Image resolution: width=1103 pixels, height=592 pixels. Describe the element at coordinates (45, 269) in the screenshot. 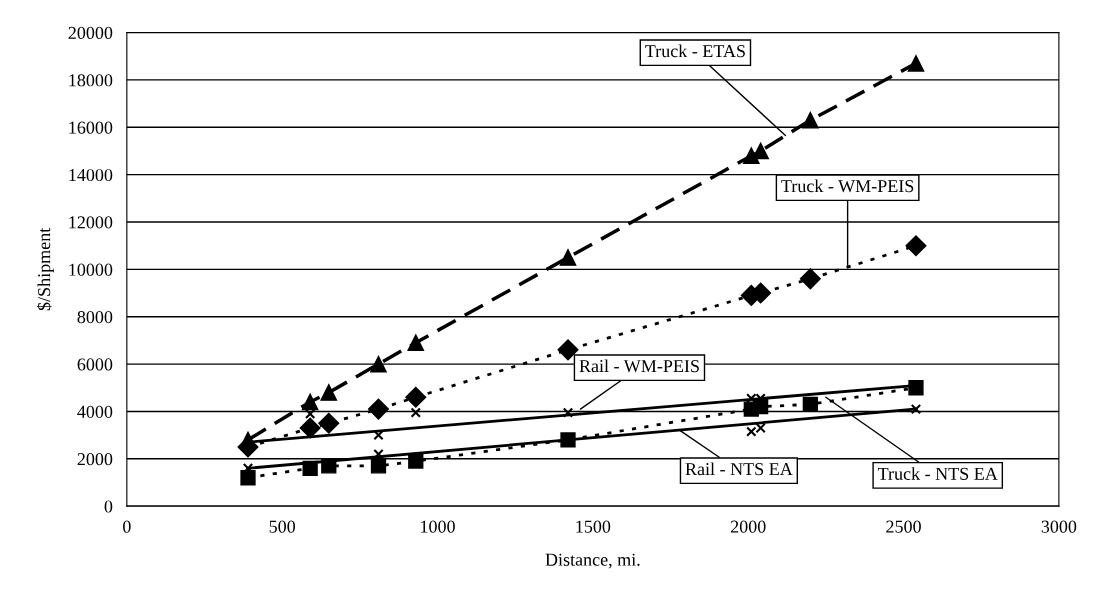

I see `y-axis-title: $/Shipment` at that location.